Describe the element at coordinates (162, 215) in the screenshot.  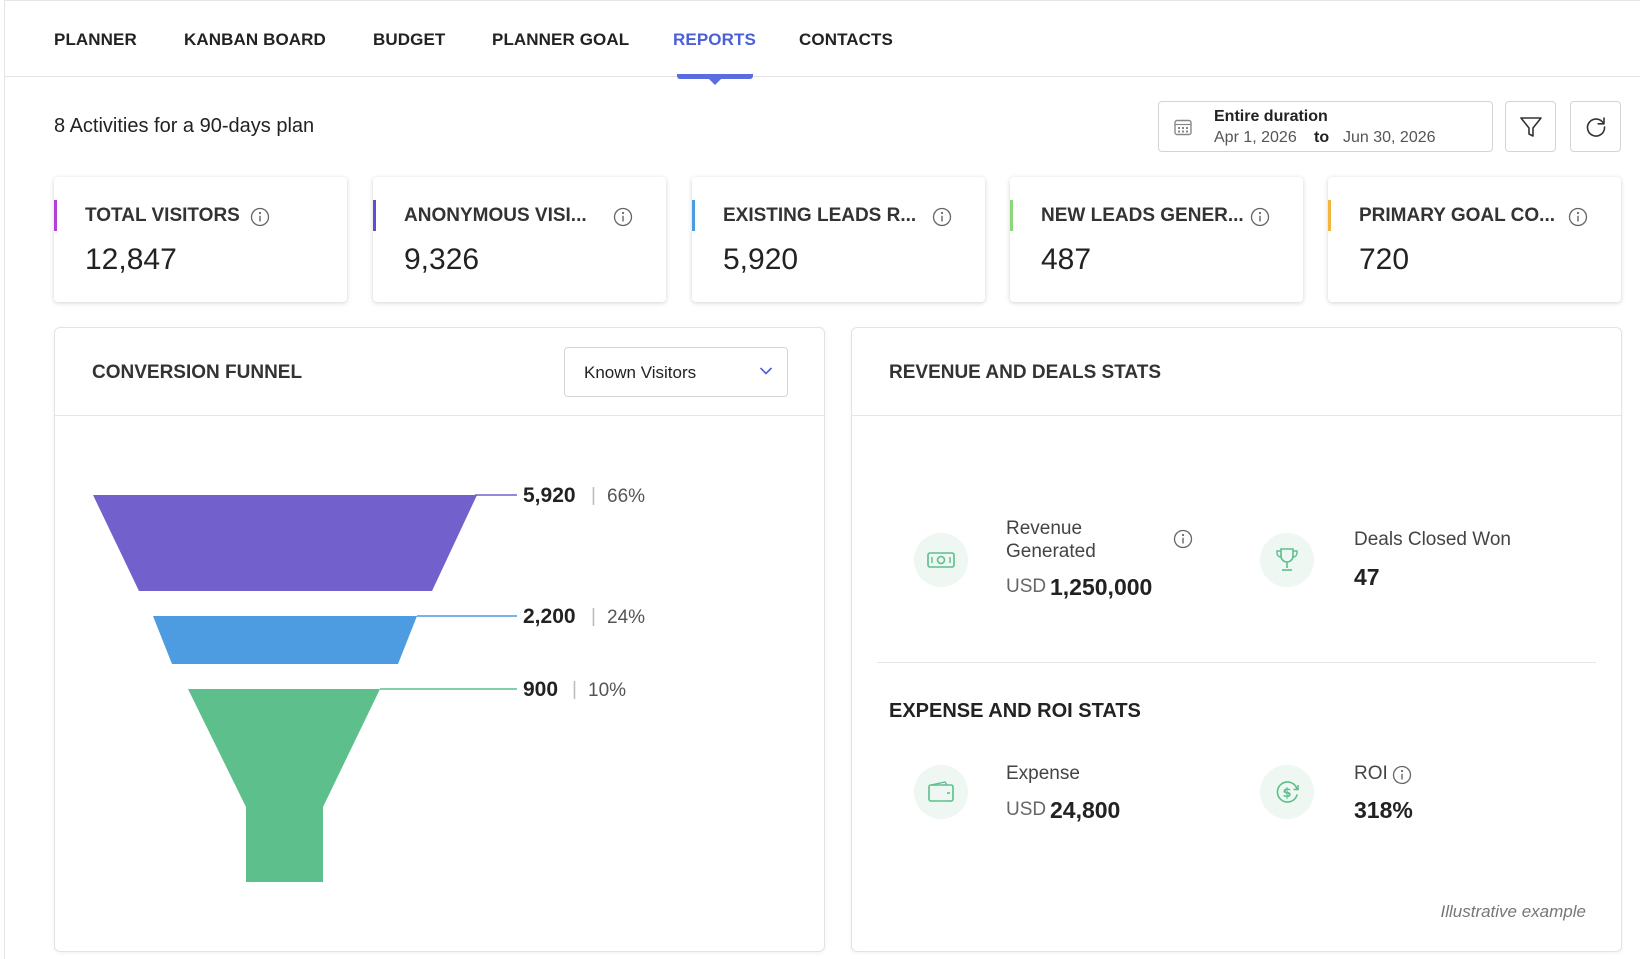
I see `kpi-label: TOTAL VISITORS` at that location.